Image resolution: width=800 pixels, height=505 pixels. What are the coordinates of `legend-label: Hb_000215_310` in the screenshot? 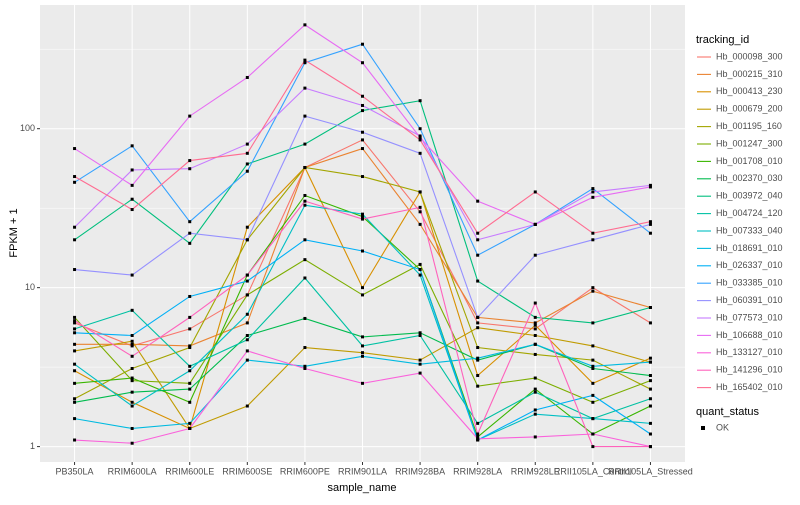 It's located at (749, 74).